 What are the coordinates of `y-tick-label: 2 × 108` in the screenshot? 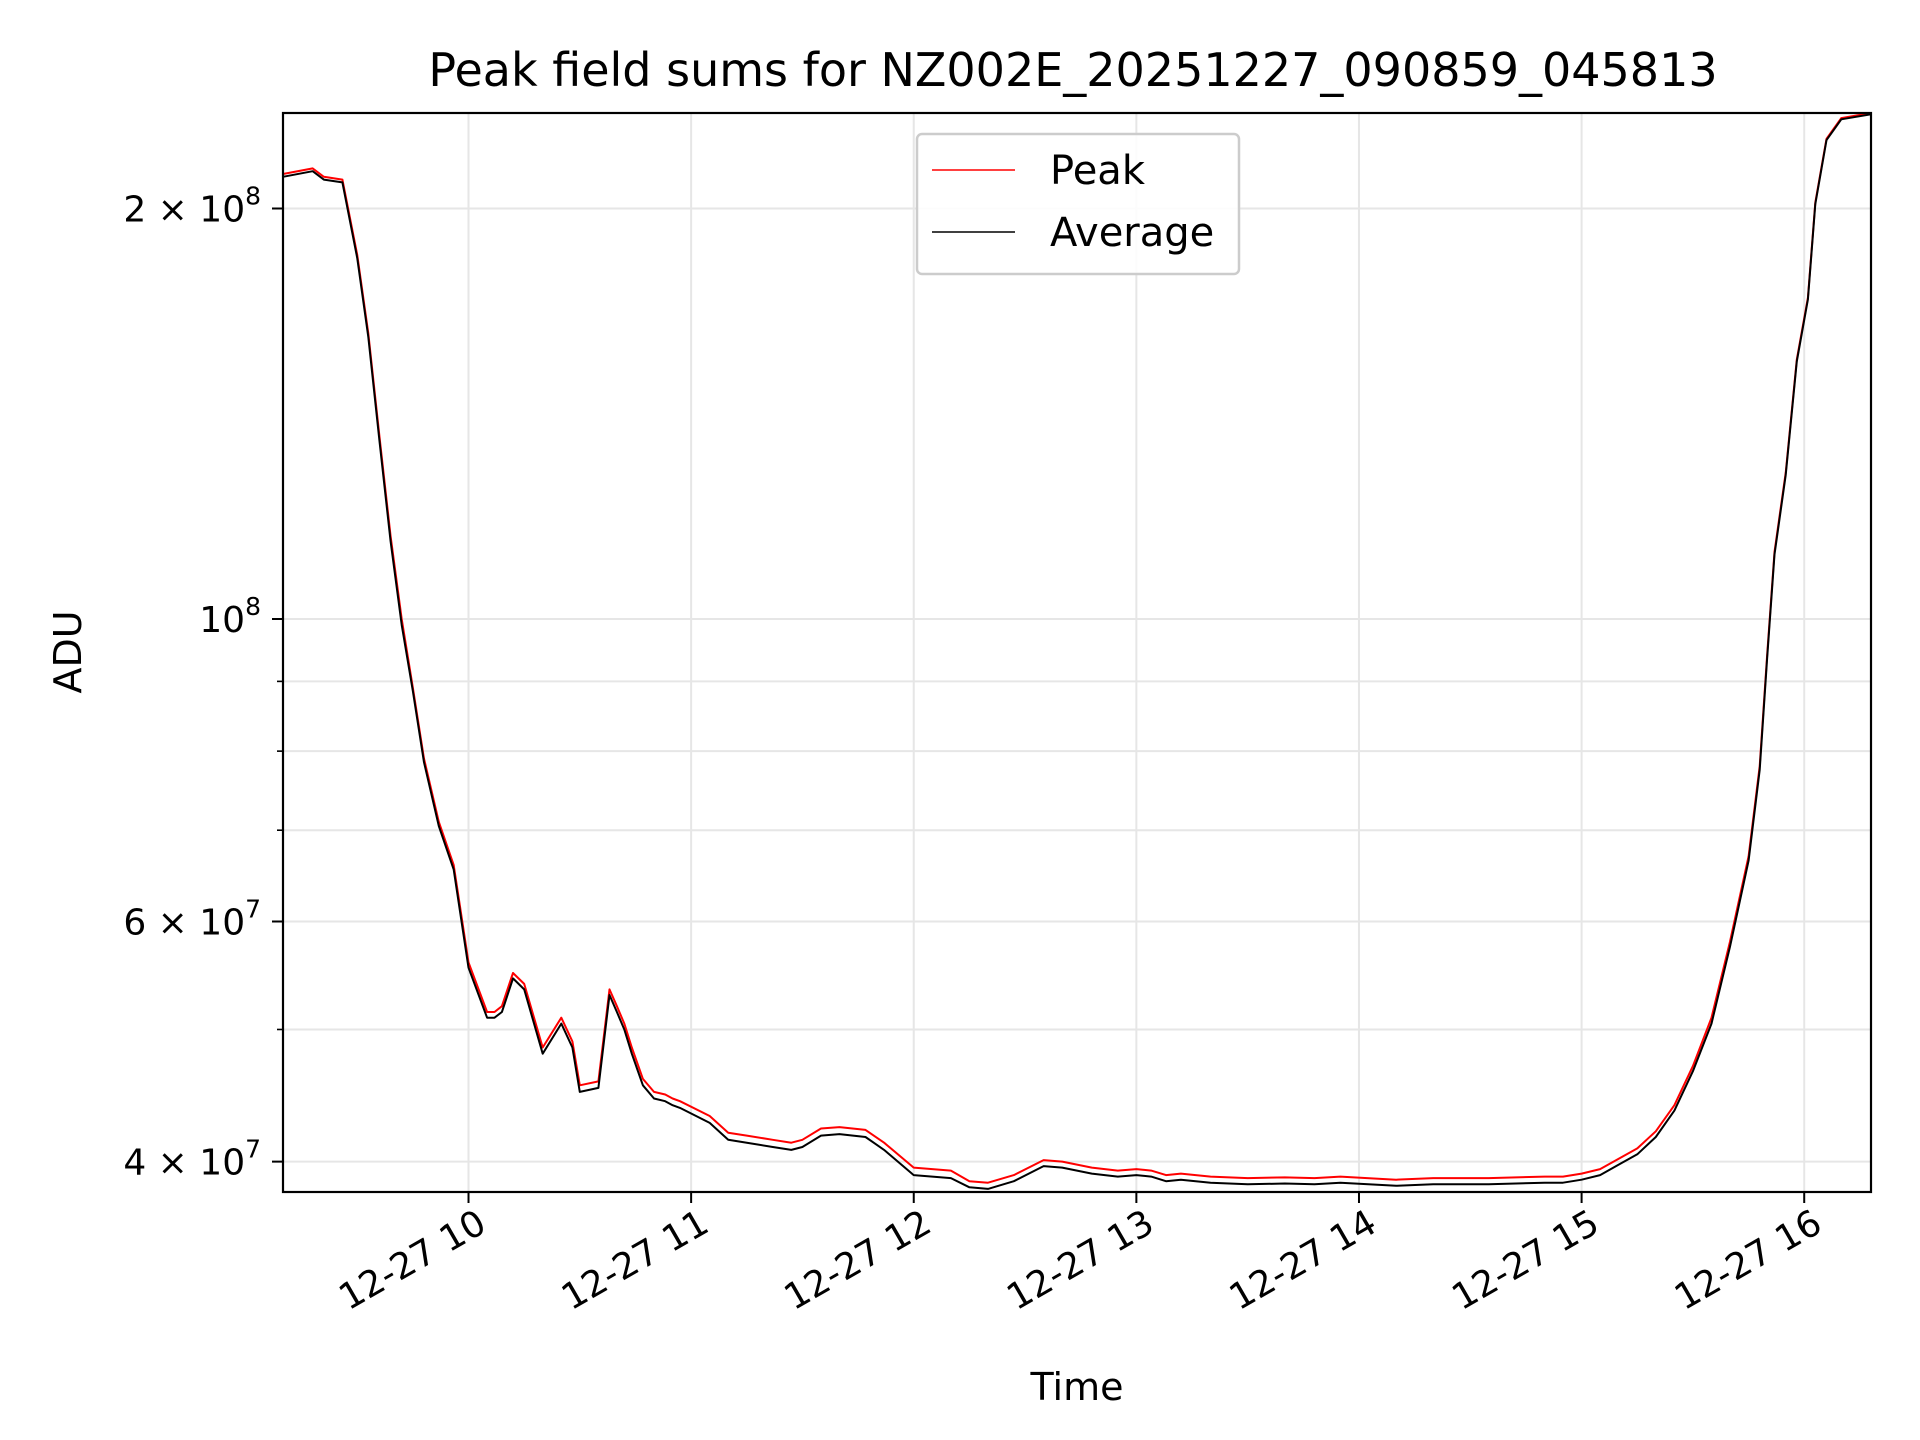 It's located at (192, 206).